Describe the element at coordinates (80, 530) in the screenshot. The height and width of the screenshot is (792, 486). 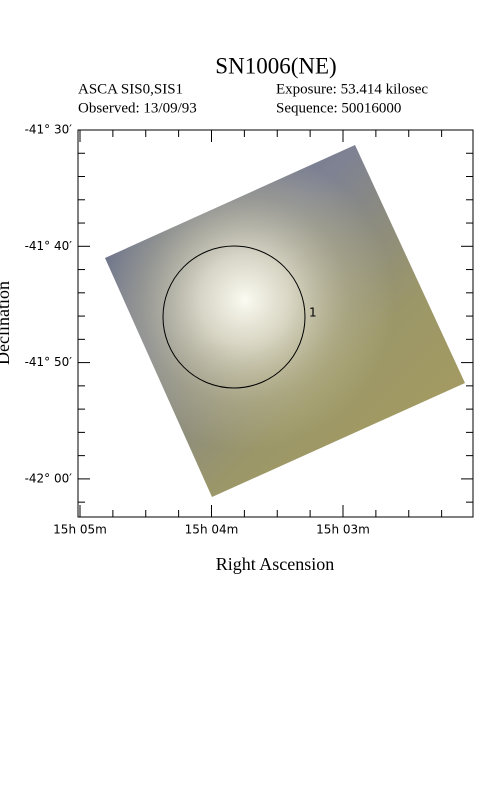
I see `x-tick-label: 15h 05m` at that location.